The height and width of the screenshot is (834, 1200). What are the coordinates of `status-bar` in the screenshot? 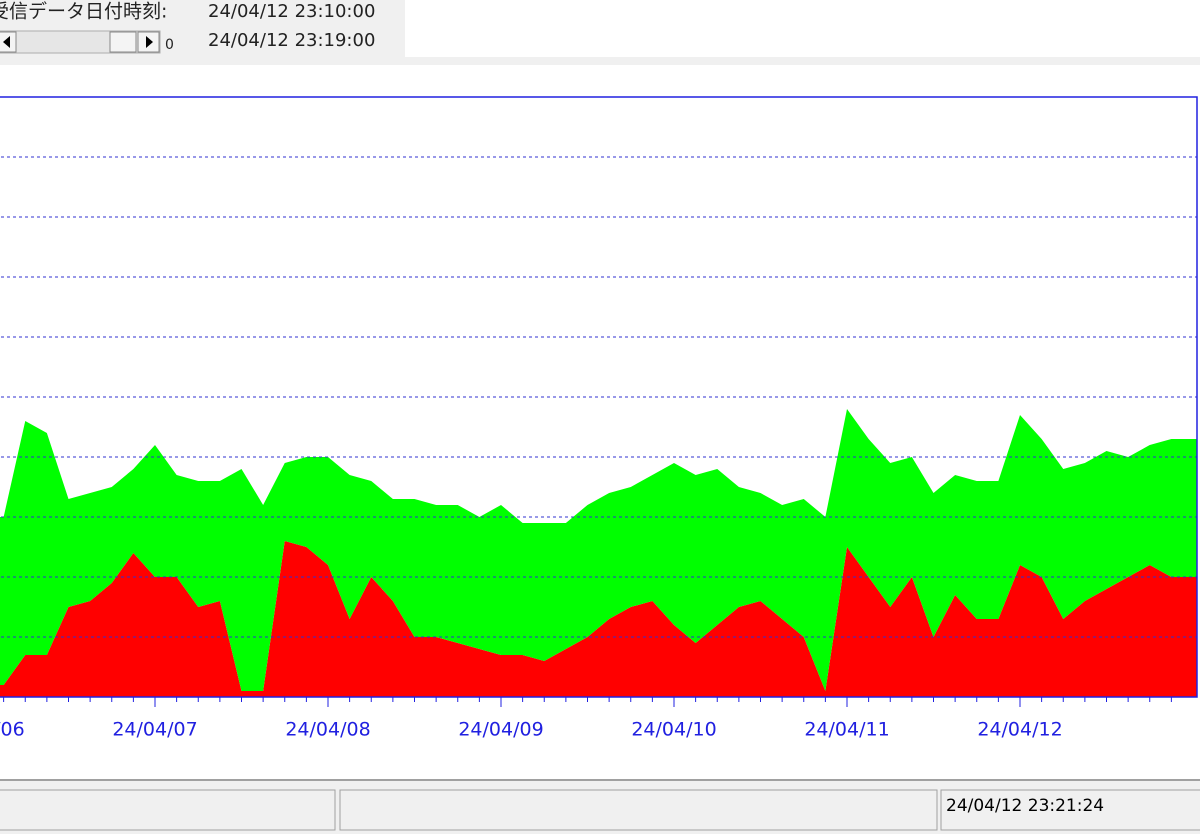 It's located at (600, 806).